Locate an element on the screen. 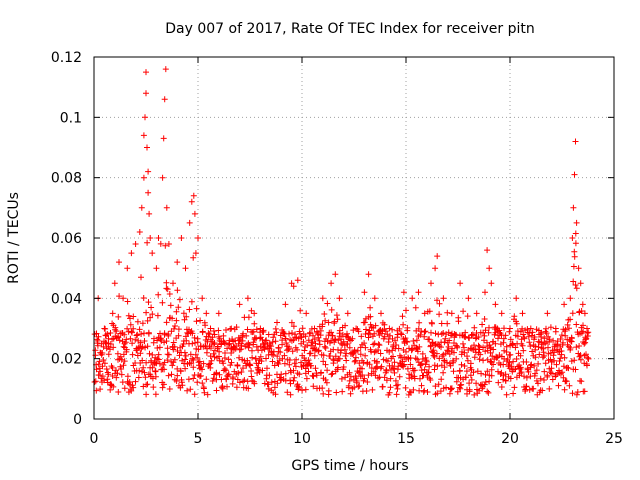  x-tick-label: 25 is located at coordinates (614, 439).